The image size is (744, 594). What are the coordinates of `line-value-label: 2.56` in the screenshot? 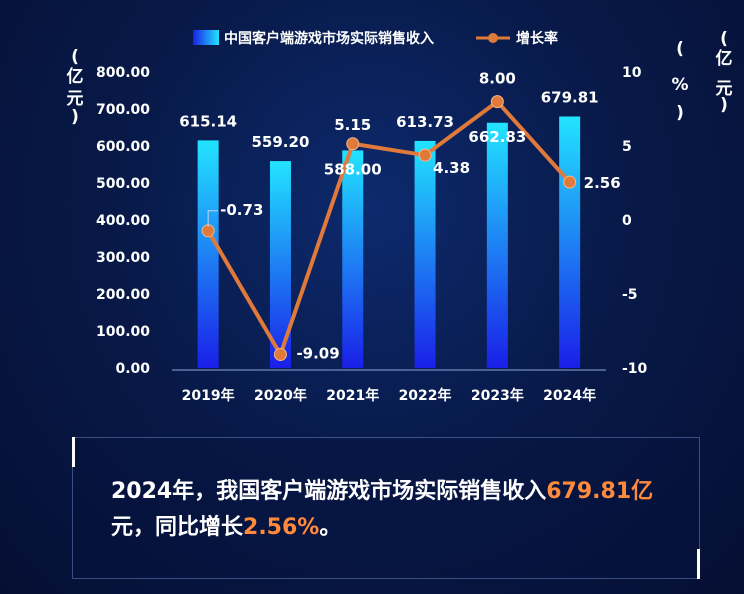 It's located at (602, 183).